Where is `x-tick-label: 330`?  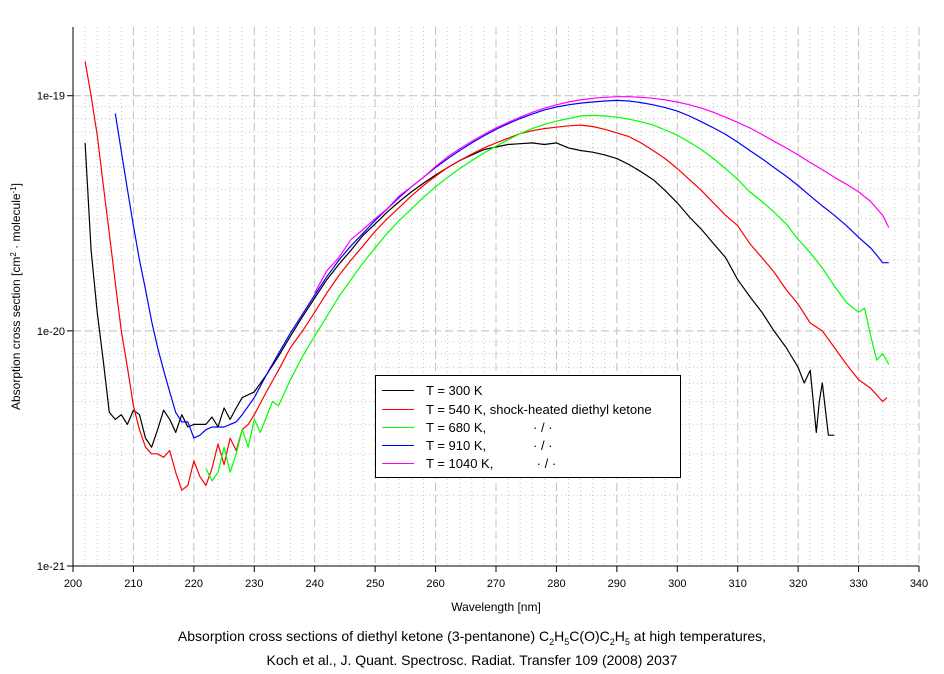 x-tick-label: 330 is located at coordinates (858, 584).